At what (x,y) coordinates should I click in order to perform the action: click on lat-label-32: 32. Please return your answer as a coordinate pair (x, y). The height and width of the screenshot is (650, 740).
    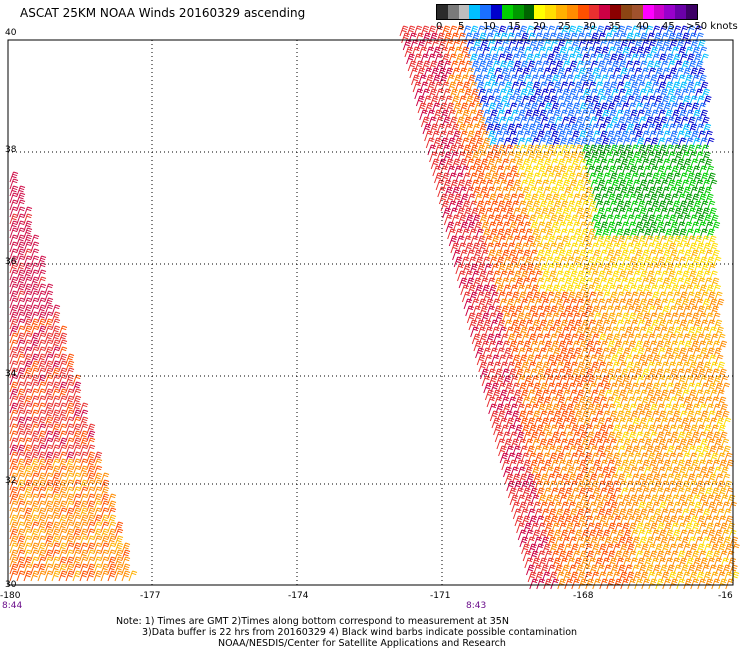
    Looking at the image, I should click on (11, 481).